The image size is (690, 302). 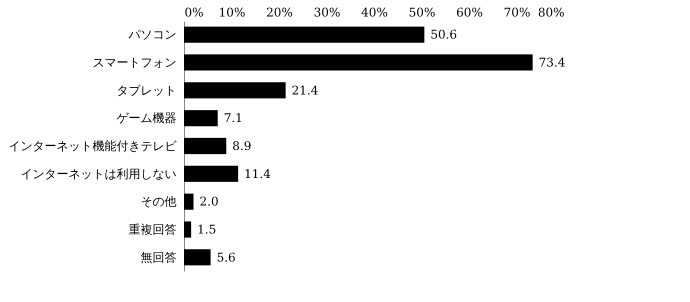 What do you see at coordinates (517, 13) in the screenshot?
I see `x-tick-label: 70%` at bounding box center [517, 13].